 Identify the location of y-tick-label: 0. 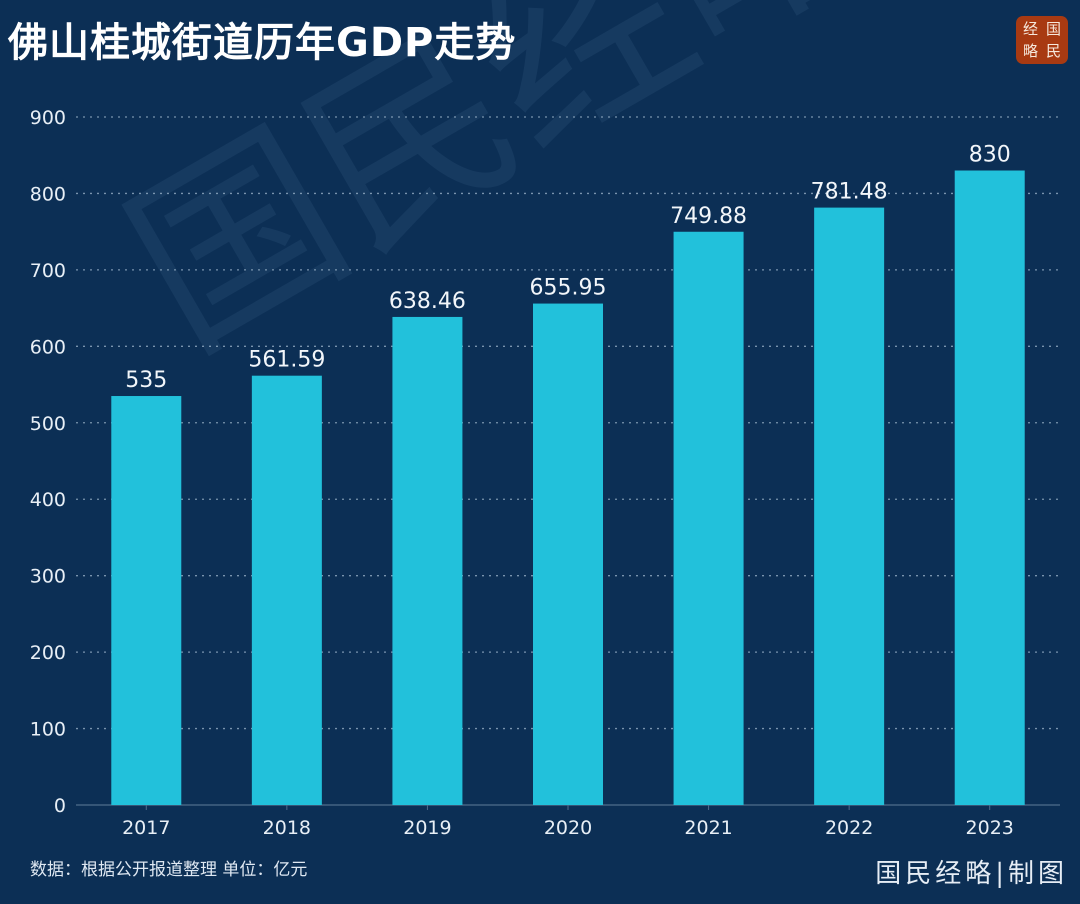
(60, 806).